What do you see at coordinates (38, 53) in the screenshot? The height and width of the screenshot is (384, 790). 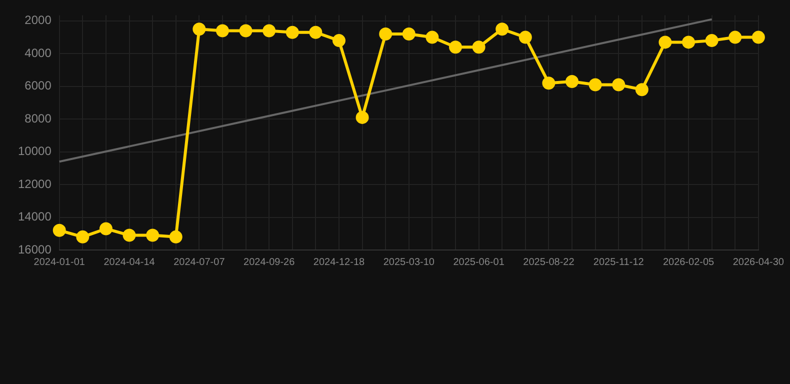 I see `y-tick-label: 4000` at bounding box center [38, 53].